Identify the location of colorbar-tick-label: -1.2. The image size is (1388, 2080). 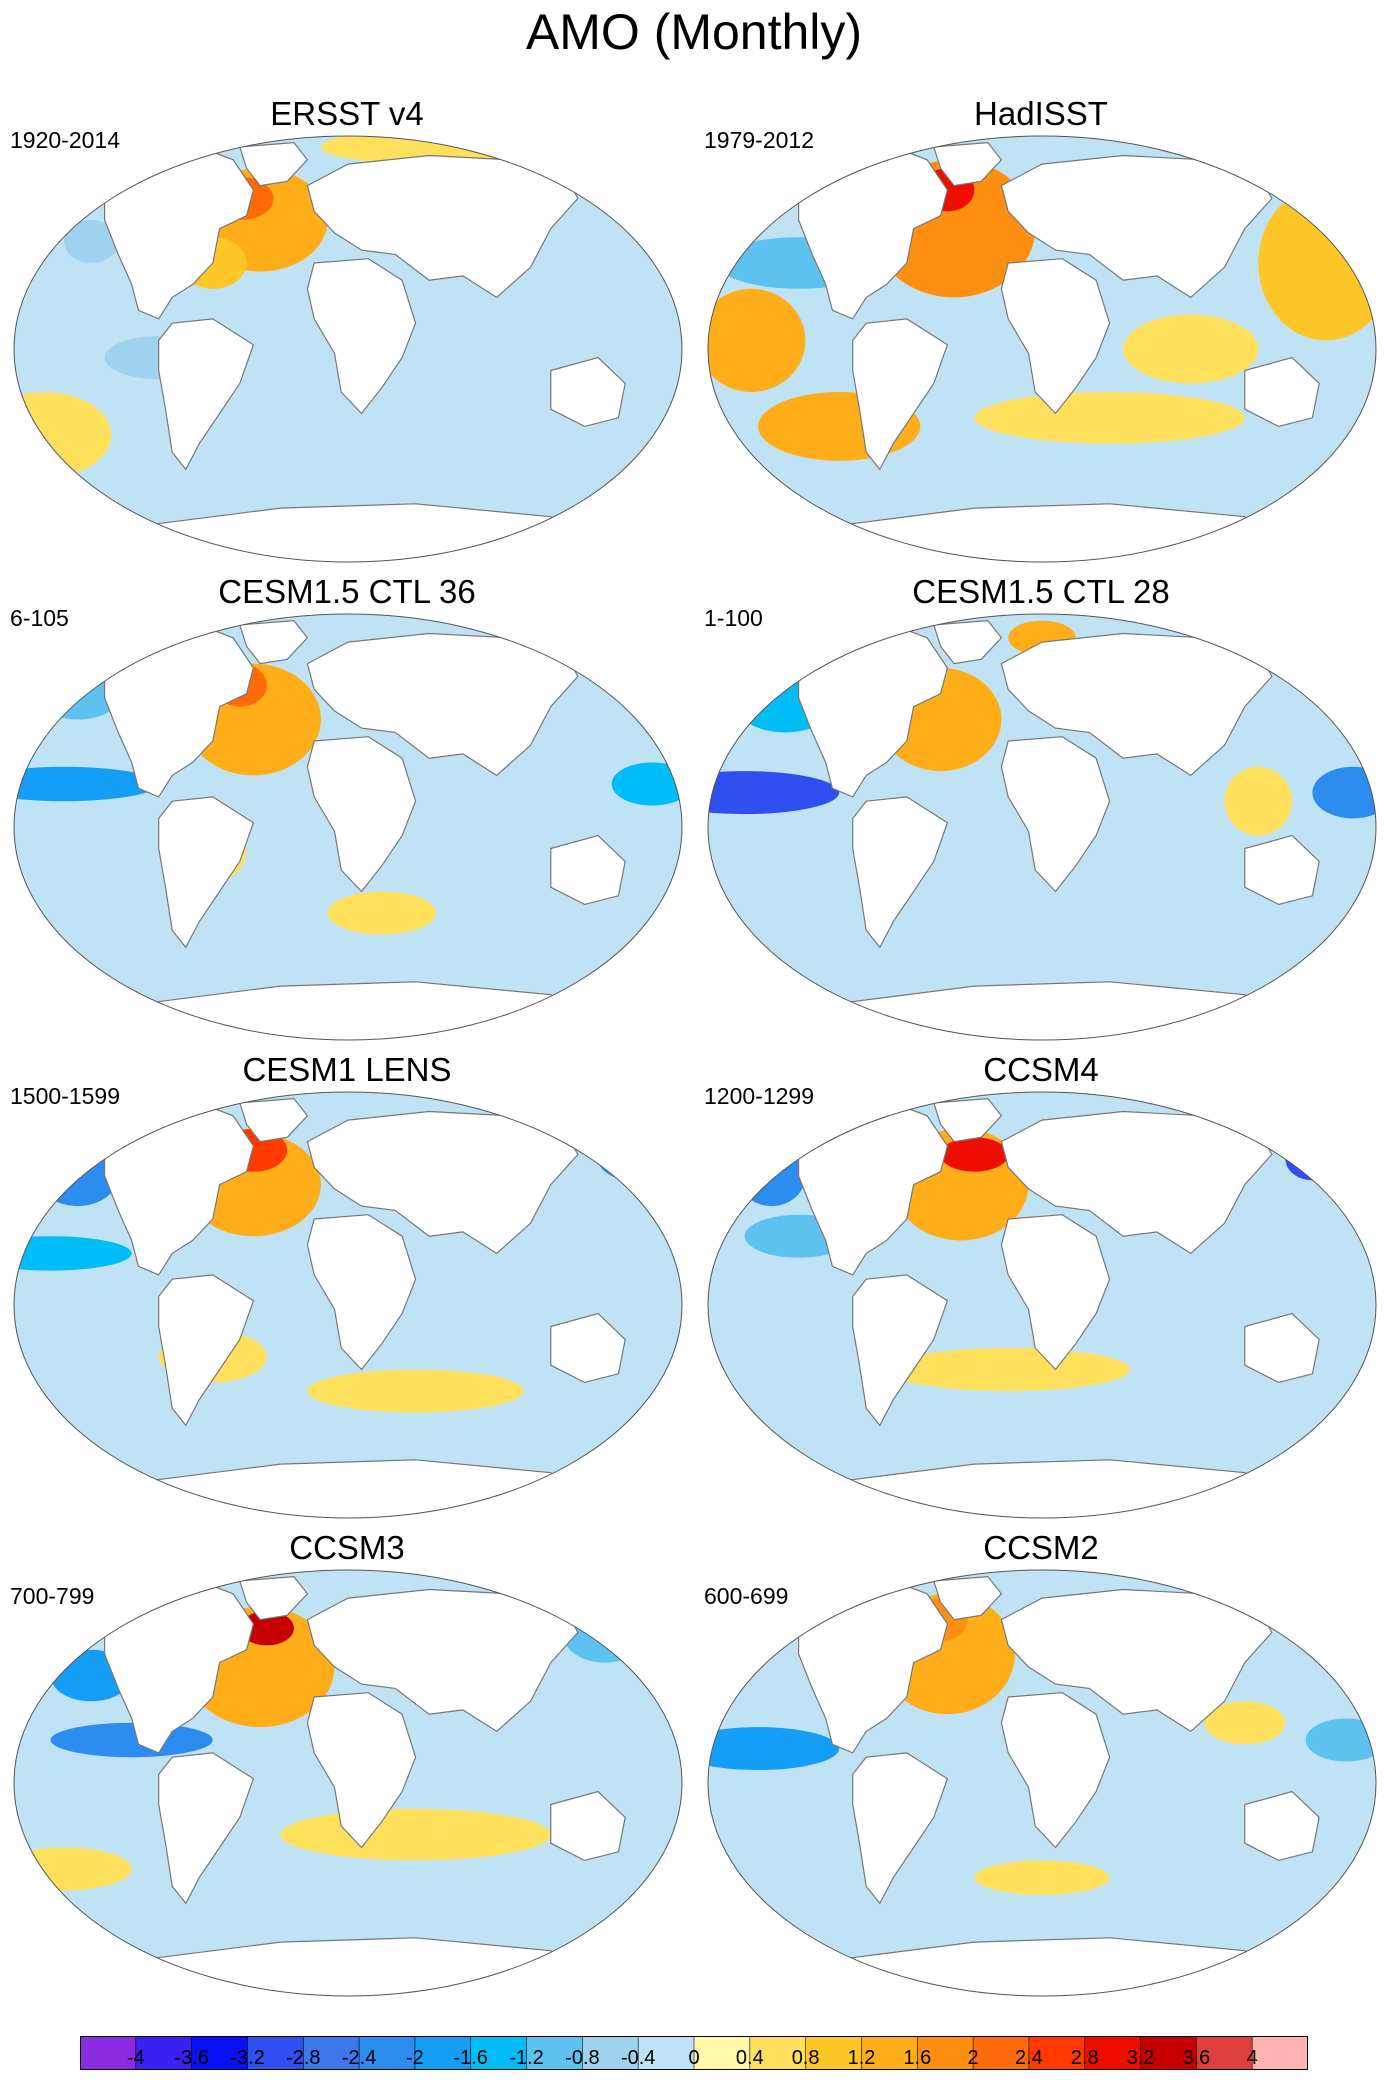
(526, 2058).